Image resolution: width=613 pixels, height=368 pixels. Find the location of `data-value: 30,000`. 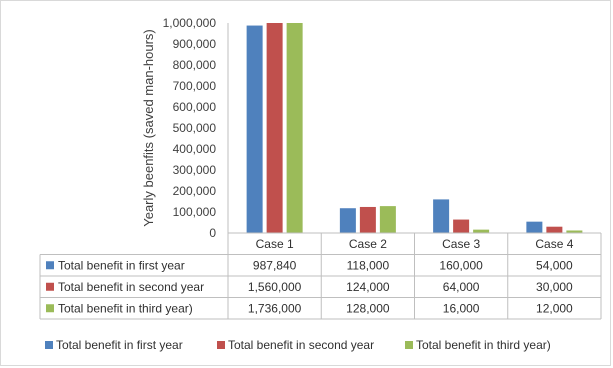

data-value: 30,000 is located at coordinates (554, 287).